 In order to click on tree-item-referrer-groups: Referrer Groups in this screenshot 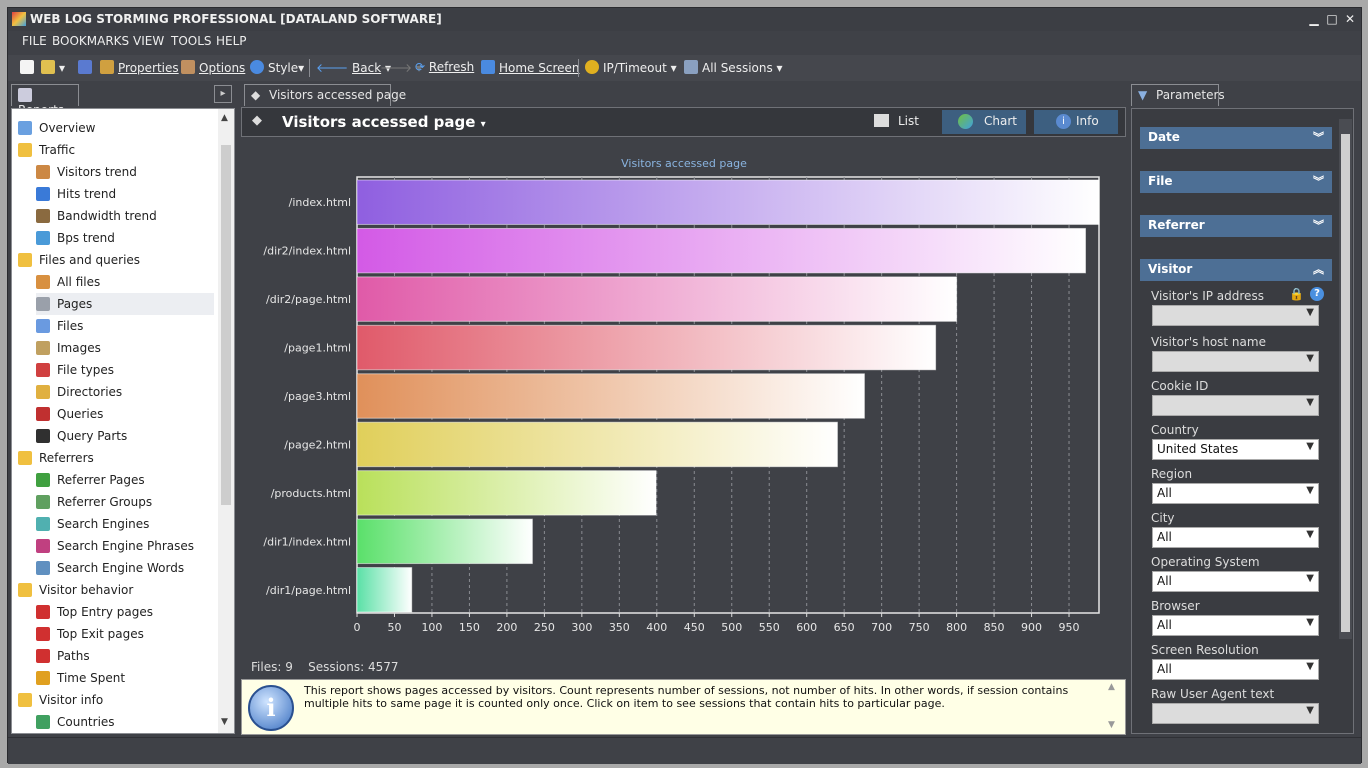, I will do `click(125, 502)`.